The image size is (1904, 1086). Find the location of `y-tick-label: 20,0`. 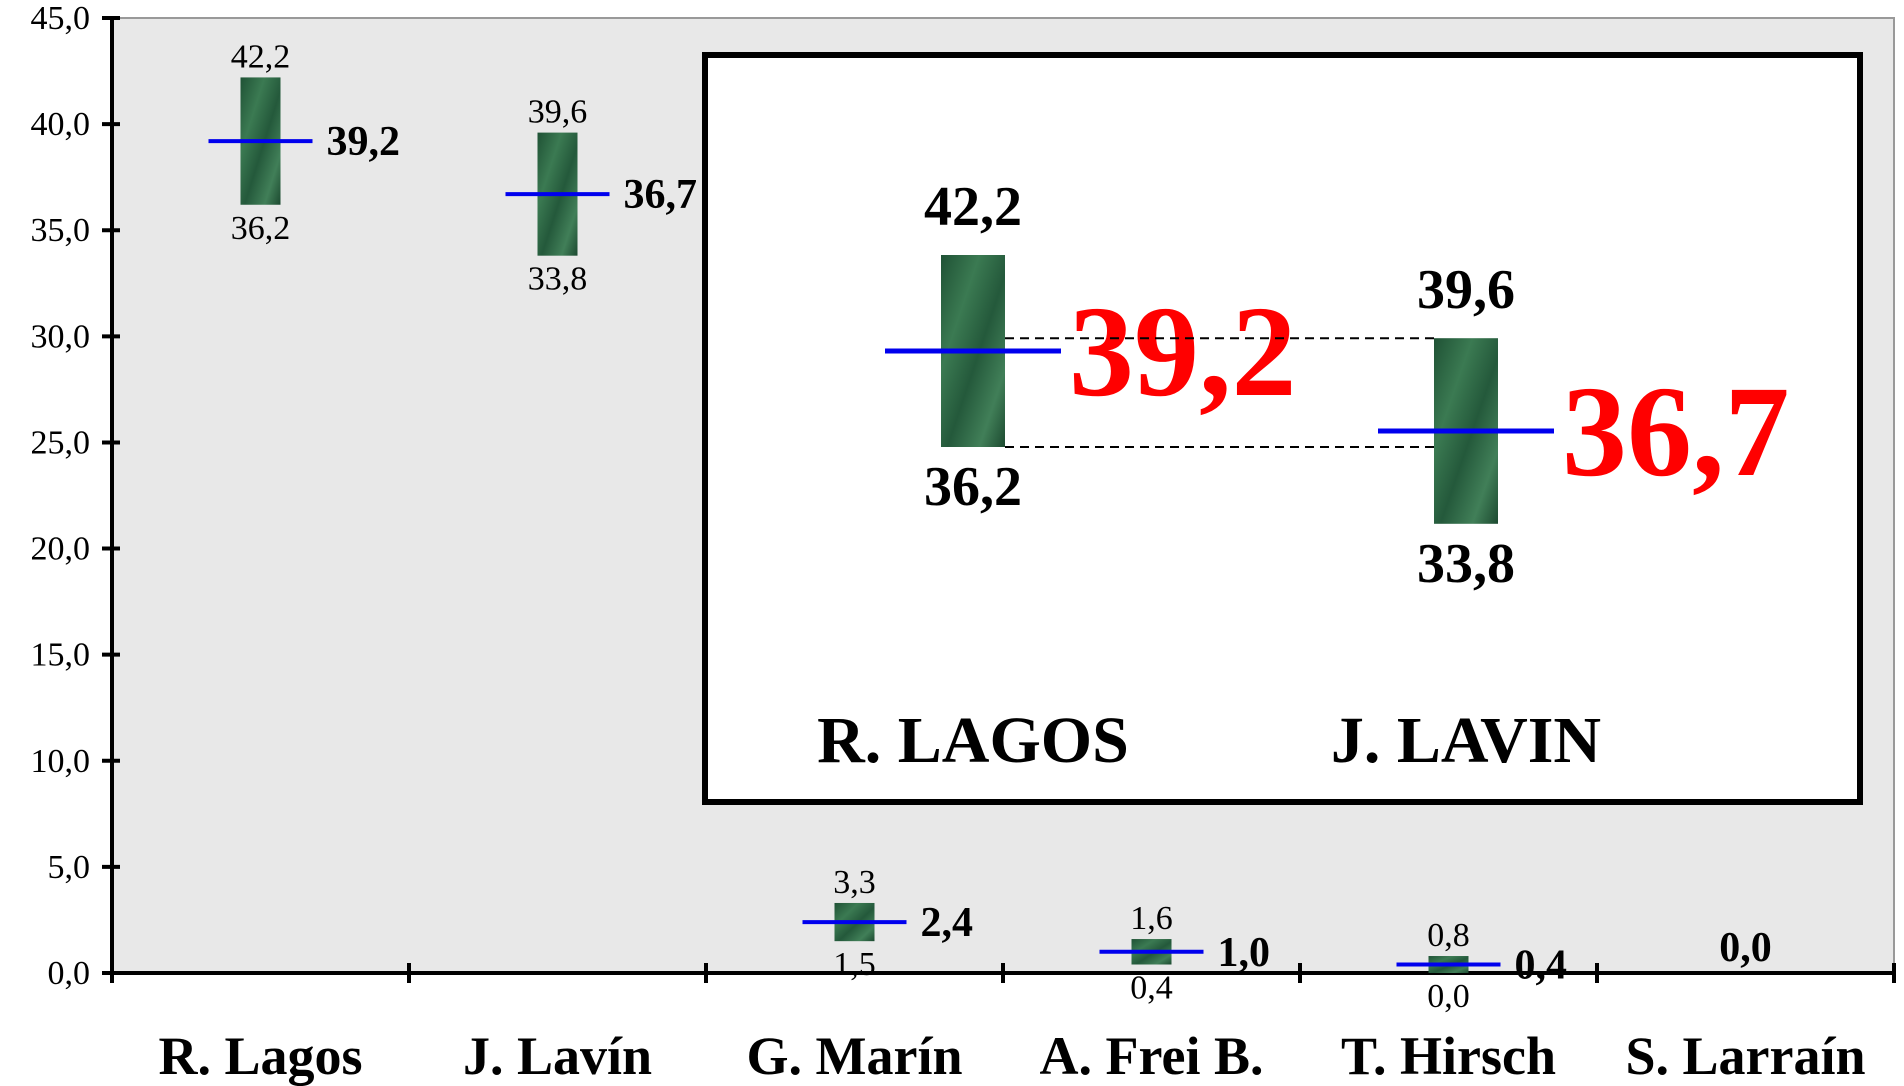

y-tick-label: 20,0 is located at coordinates (61, 549).